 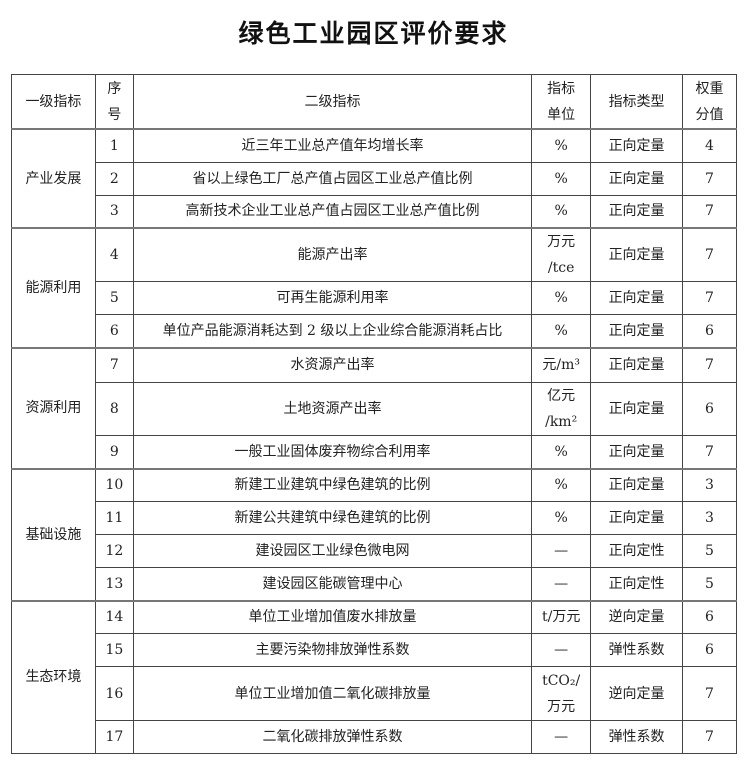 I want to click on level2-indicator-cell: 二氧化碳排放弹性系数, so click(x=332, y=737).